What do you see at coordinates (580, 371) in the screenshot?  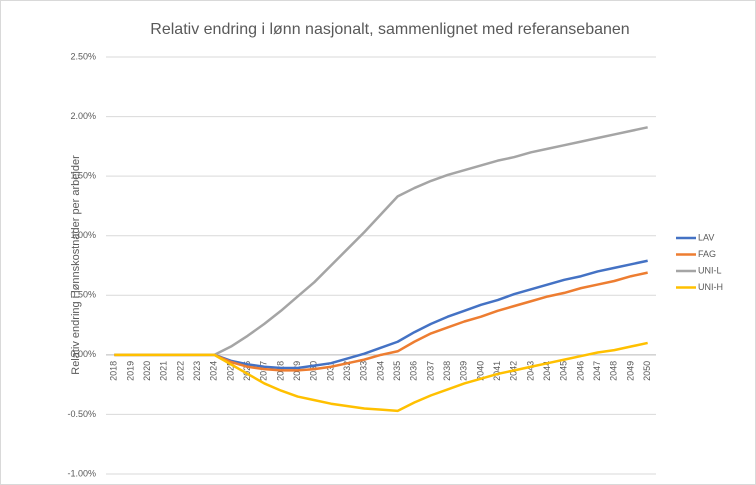 I see `x-tick-label: 2046` at bounding box center [580, 371].